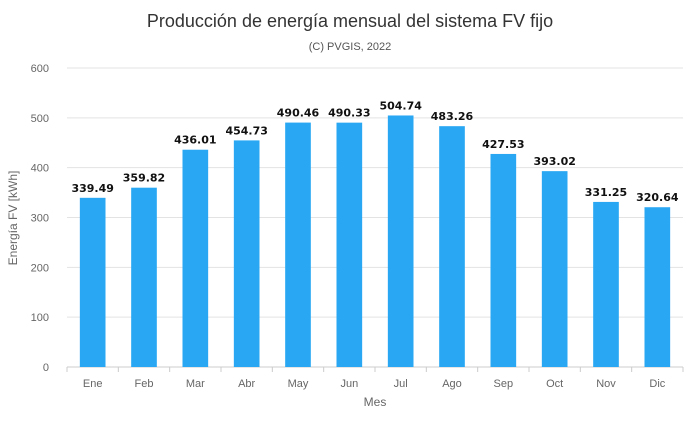 The height and width of the screenshot is (429, 700). I want to click on x-tick-label: Feb, so click(144, 384).